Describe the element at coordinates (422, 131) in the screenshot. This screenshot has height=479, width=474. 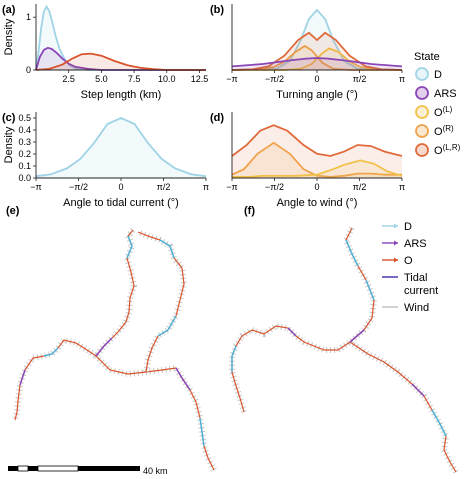
I see `legend-swatch-OR` at that location.